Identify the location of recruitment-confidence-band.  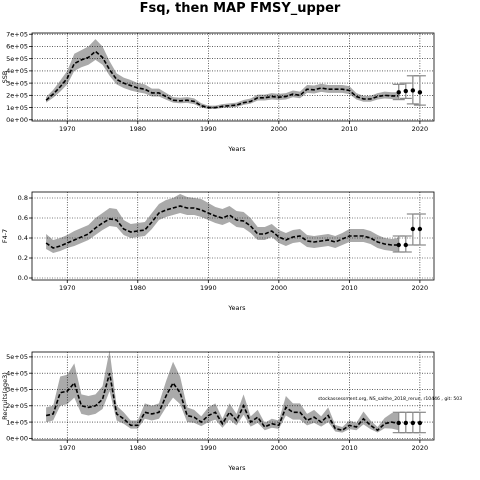
(222, 391).